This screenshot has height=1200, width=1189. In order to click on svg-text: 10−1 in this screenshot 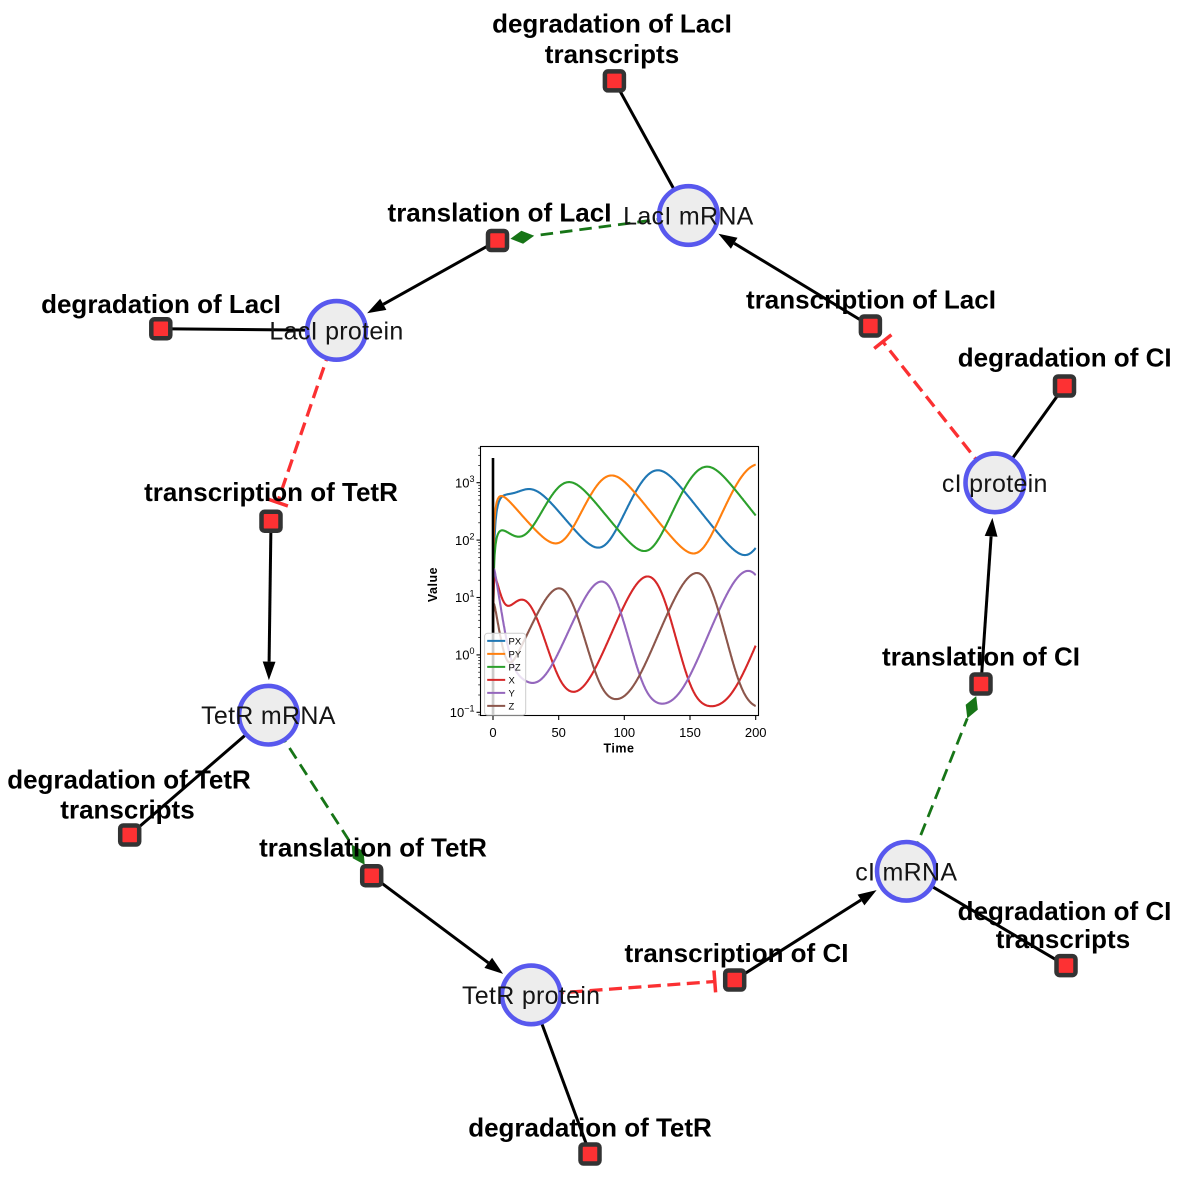, I will do `click(462, 712)`.